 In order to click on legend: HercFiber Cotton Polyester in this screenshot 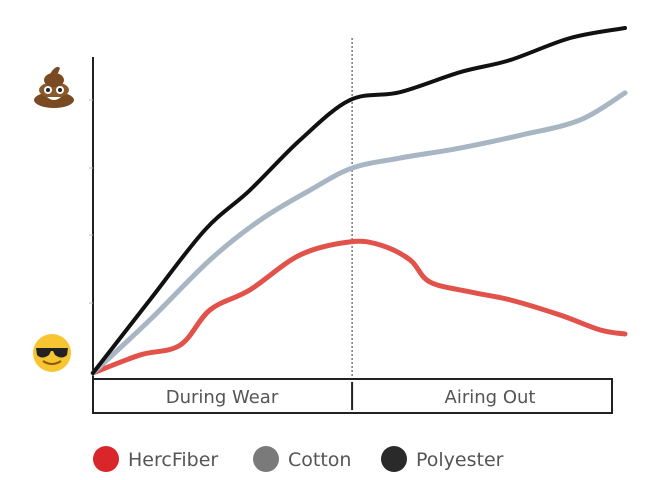, I will do `click(298, 459)`.